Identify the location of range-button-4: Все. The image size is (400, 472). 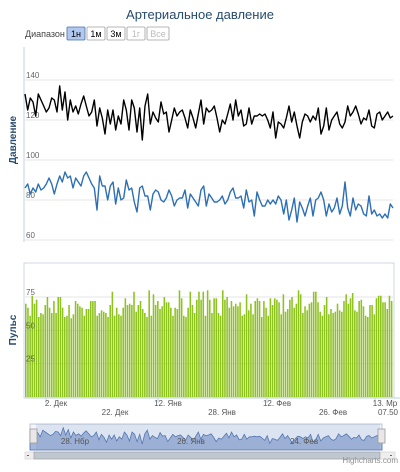
(158, 33).